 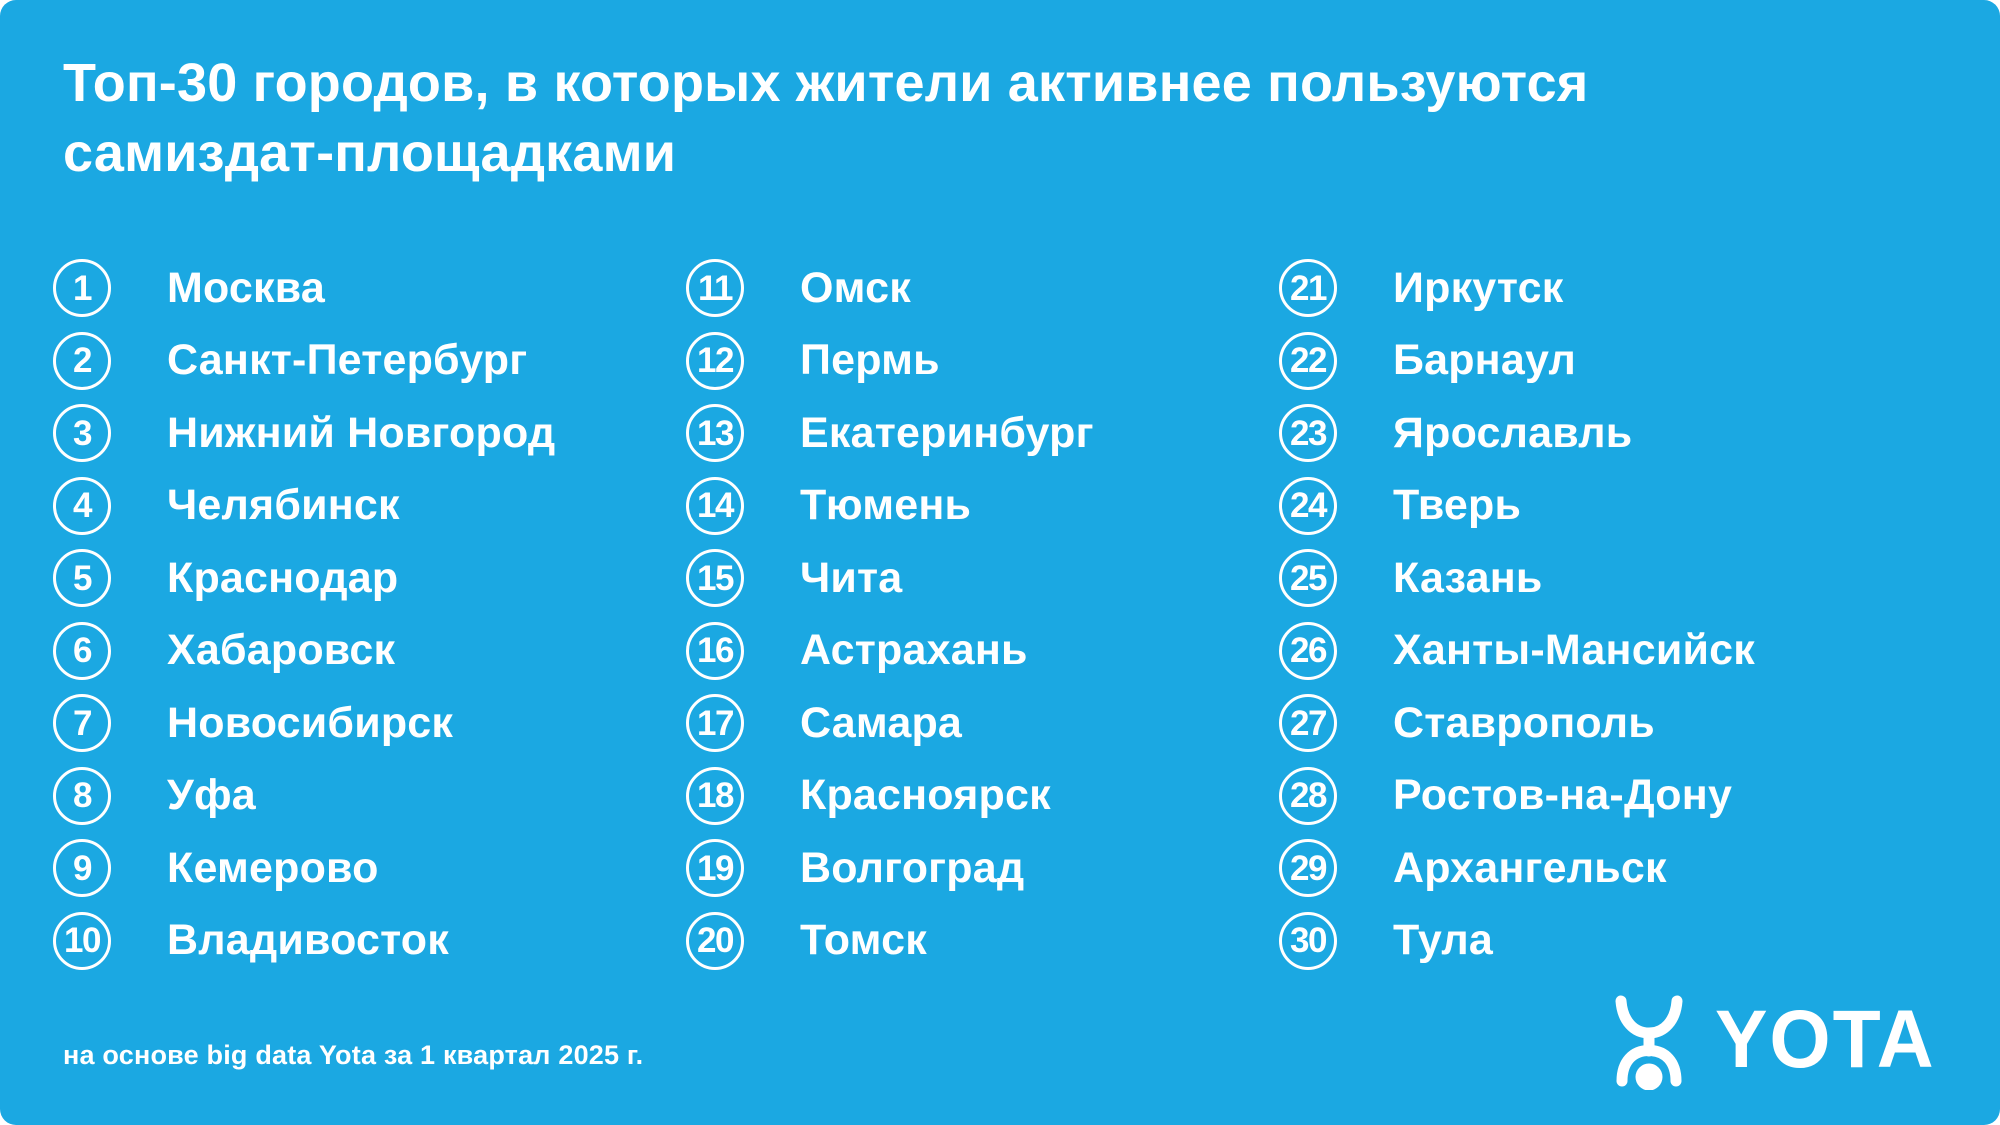 I want to click on rank-number: 16, so click(x=715, y=651).